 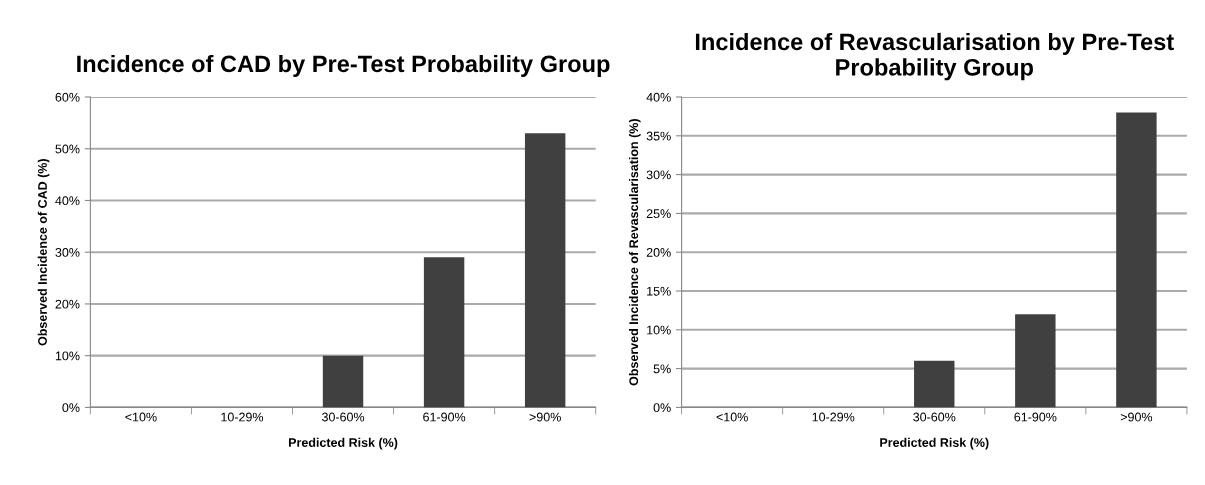 I want to click on chart-title: Incidence of CAD by Pre-Test Probability Group, so click(x=343, y=65).